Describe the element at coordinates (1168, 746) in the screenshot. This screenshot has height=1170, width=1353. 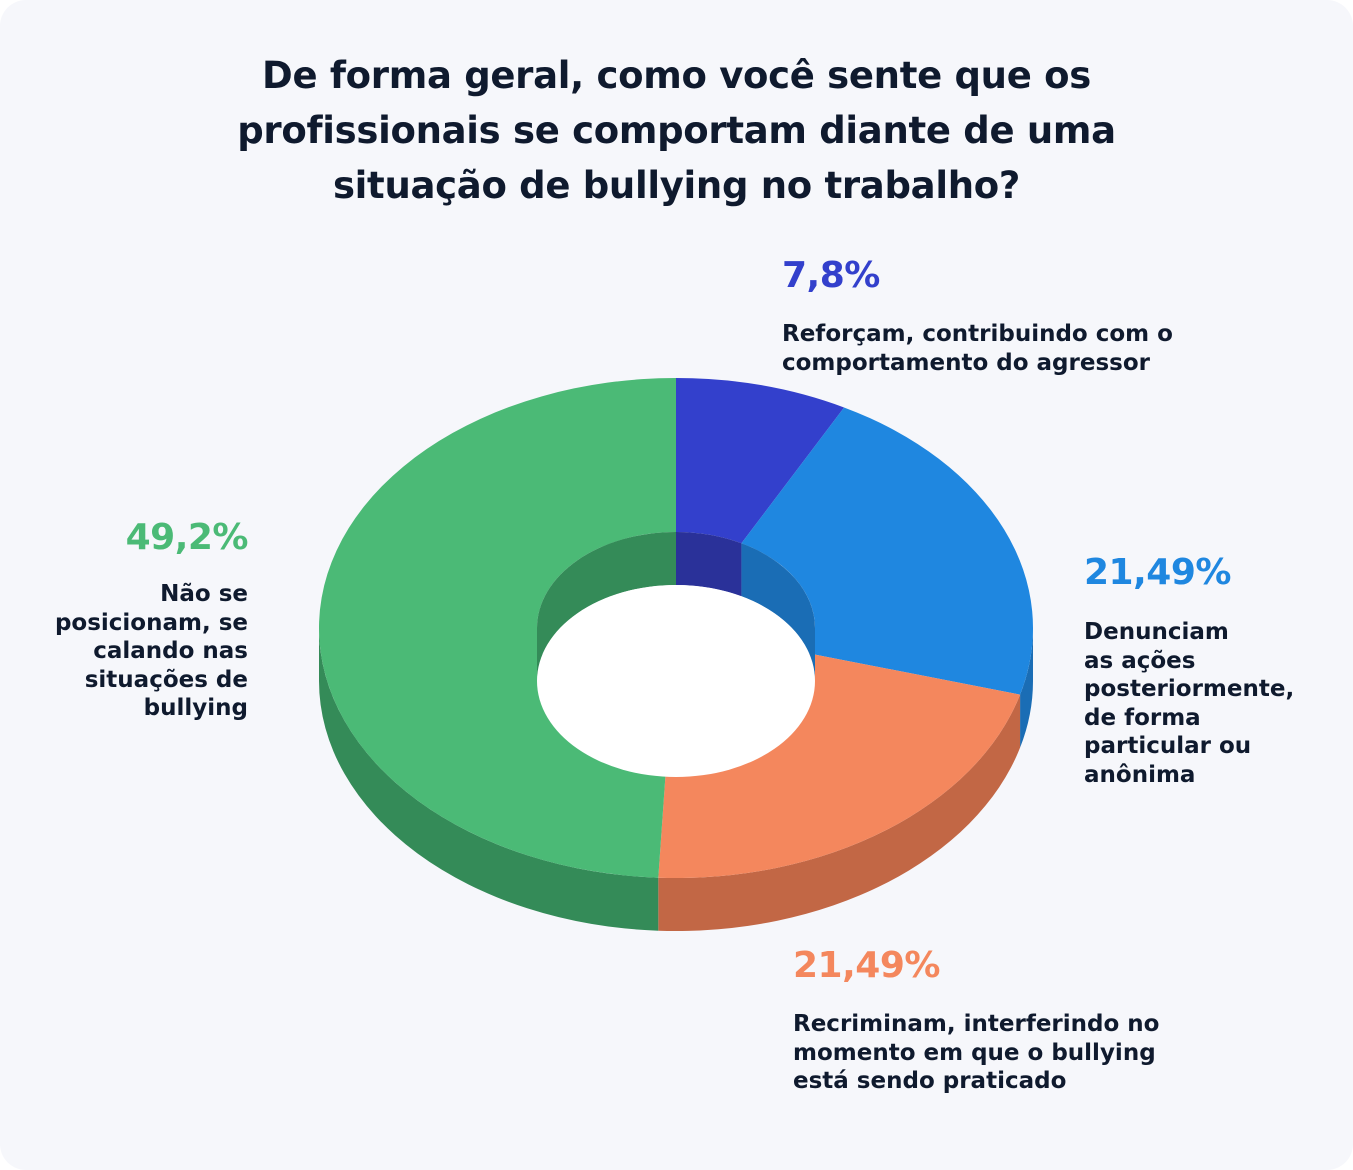
I see `label-line: particular ou` at that location.